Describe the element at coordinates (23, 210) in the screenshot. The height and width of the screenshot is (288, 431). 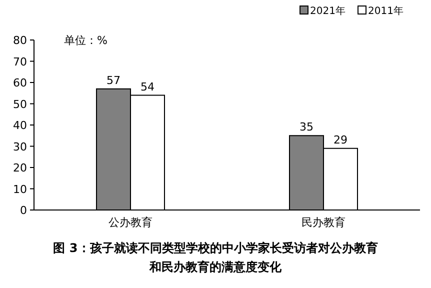
I see `y-tick-label: 0` at that location.